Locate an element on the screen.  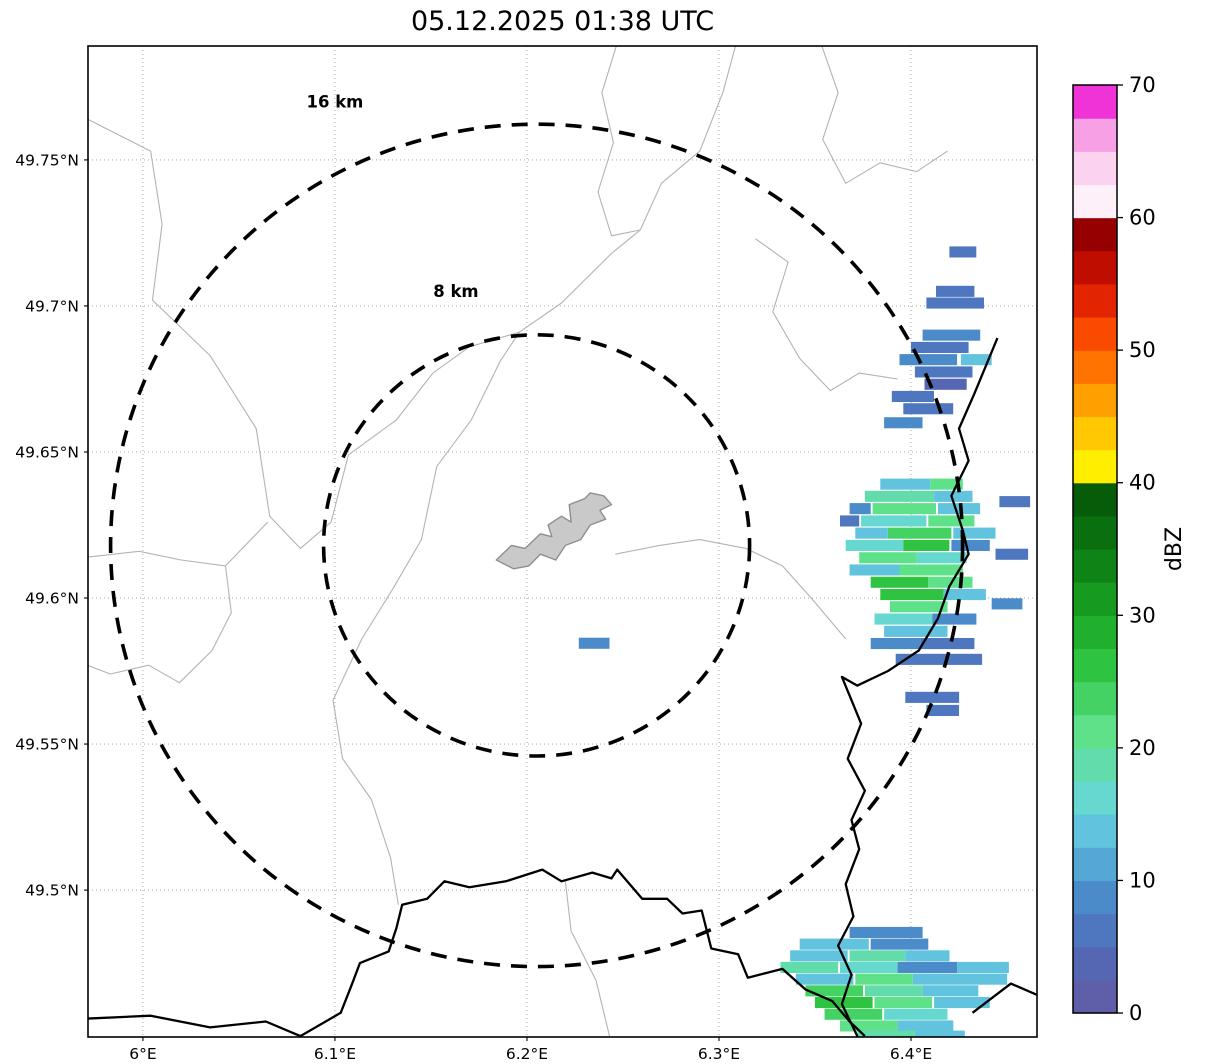
y-tick-label: 49.55°N is located at coordinates (47, 745).